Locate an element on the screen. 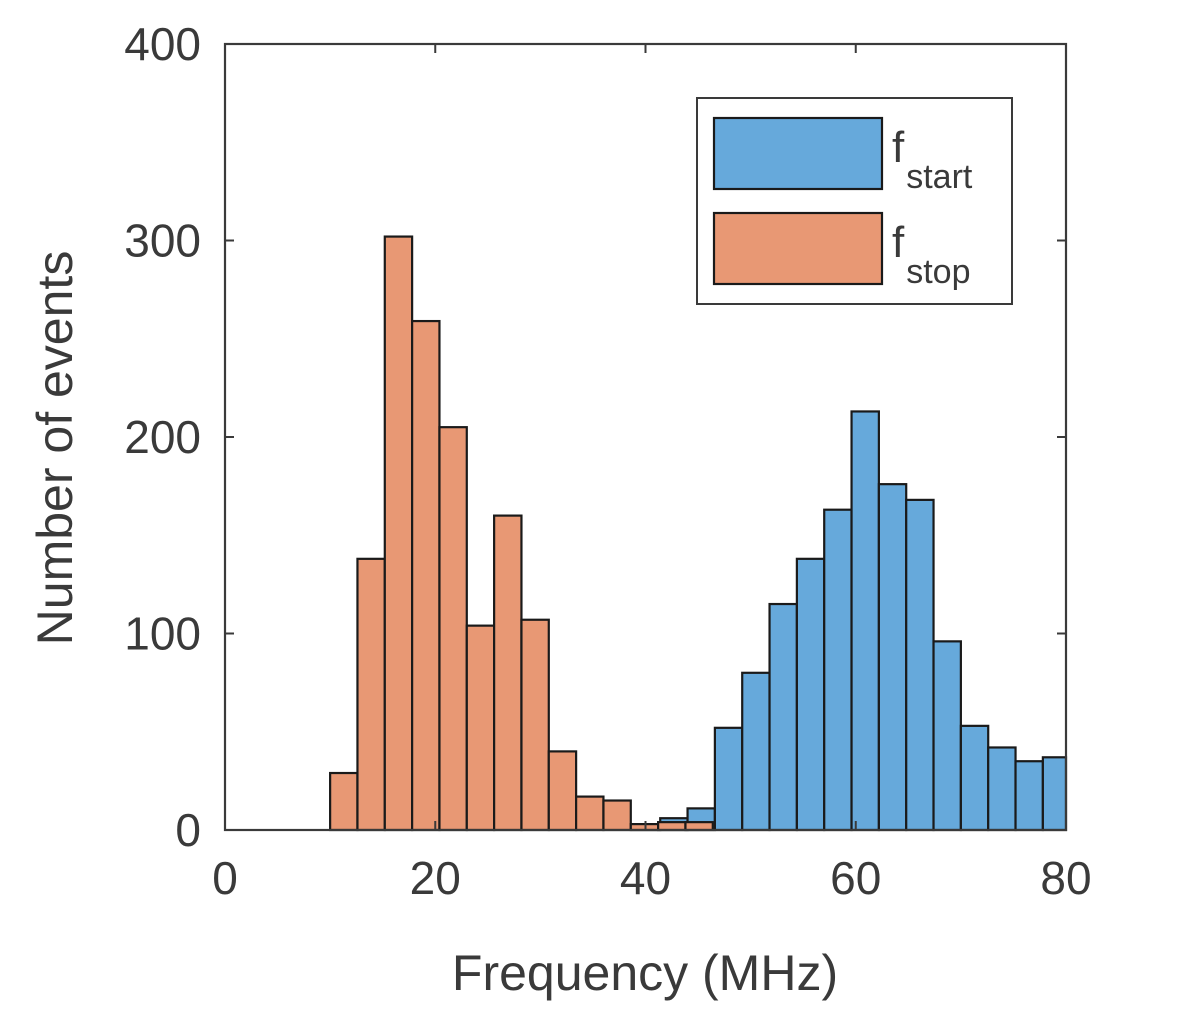 Image resolution: width=1200 pixels, height=1027 pixels. x-tick-label-1: 20 is located at coordinates (435, 878).